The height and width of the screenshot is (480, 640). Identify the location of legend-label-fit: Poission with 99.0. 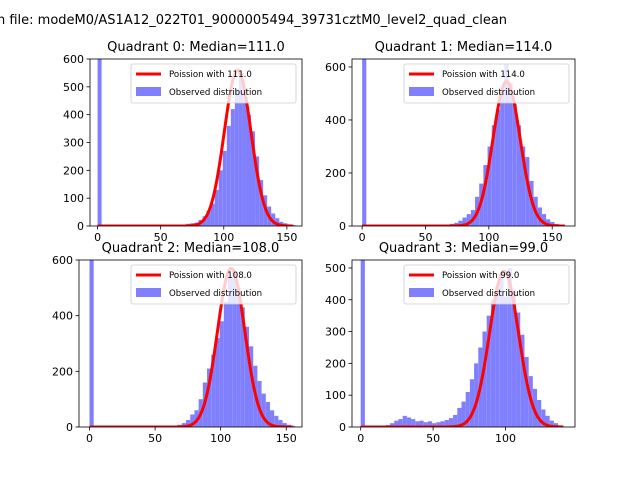
(480, 276).